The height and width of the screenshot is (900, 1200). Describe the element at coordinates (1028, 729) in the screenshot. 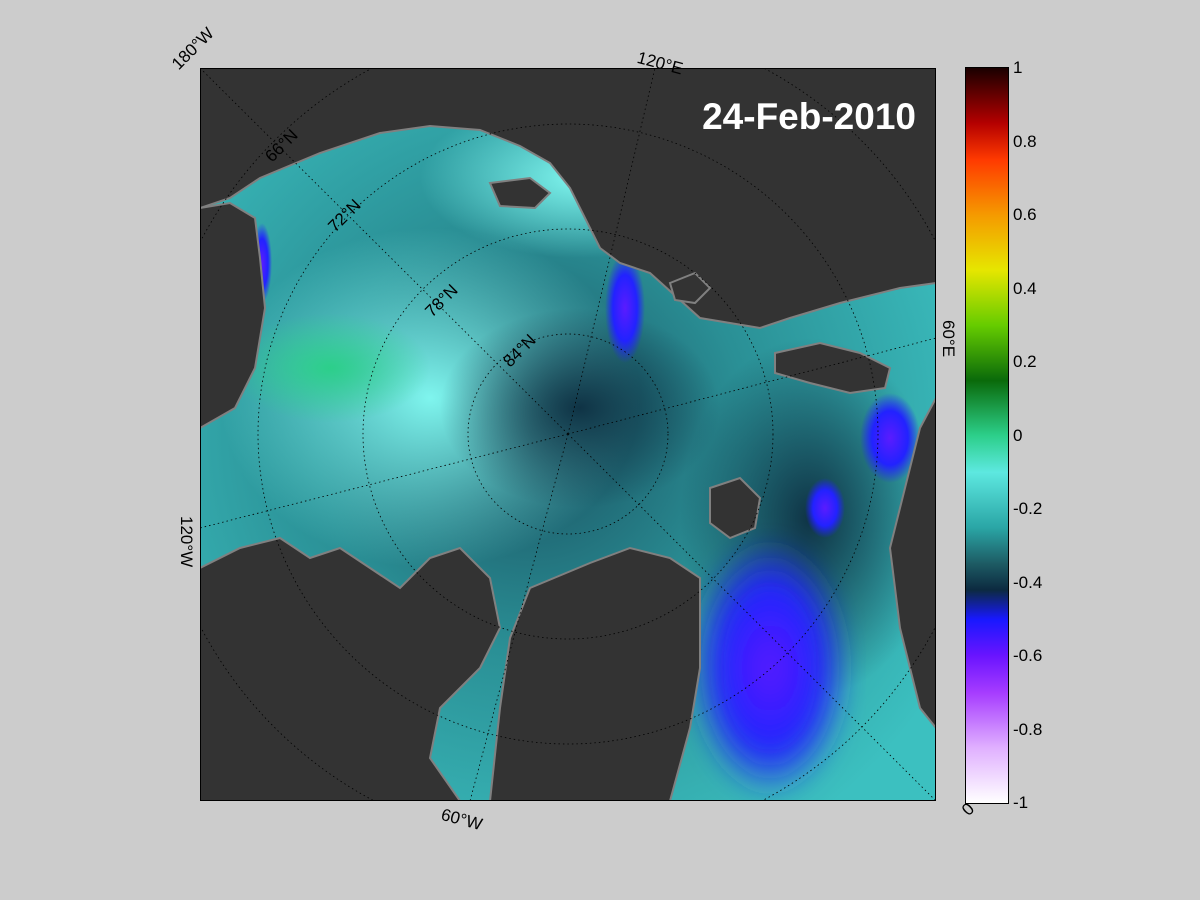

I see `colorbar-tick-label: -0.8` at that location.